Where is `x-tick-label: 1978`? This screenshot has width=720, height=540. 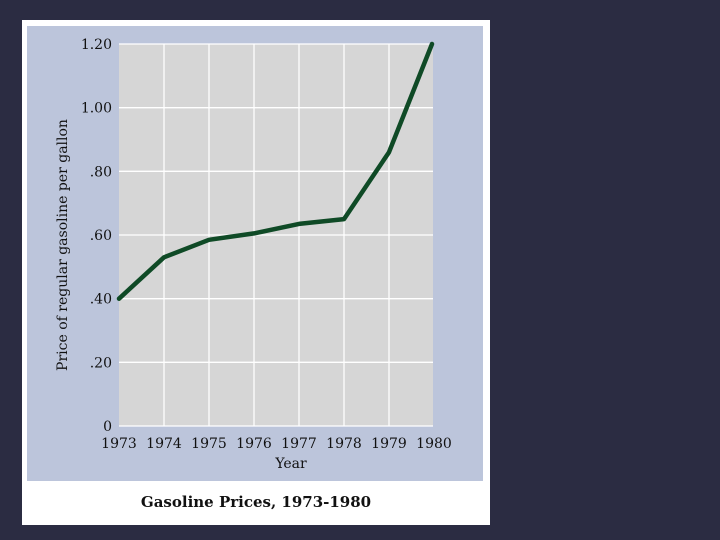
x-tick-label: 1978 is located at coordinates (344, 444).